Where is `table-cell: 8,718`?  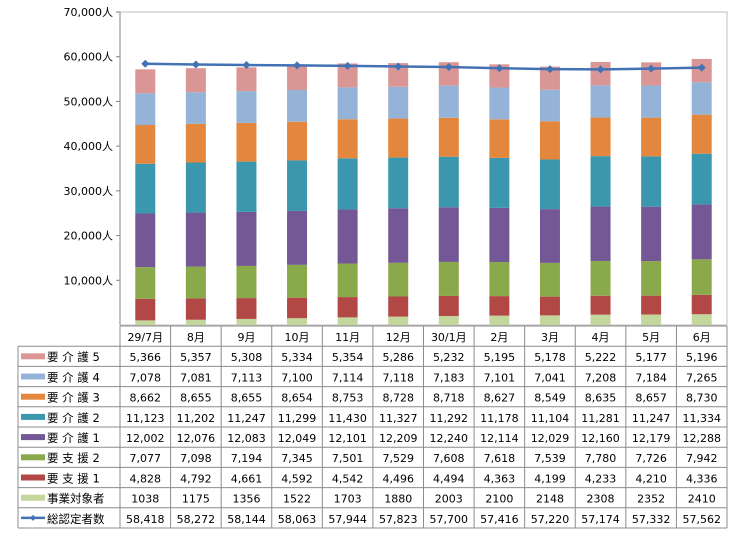 table-cell: 8,718 is located at coordinates (449, 398).